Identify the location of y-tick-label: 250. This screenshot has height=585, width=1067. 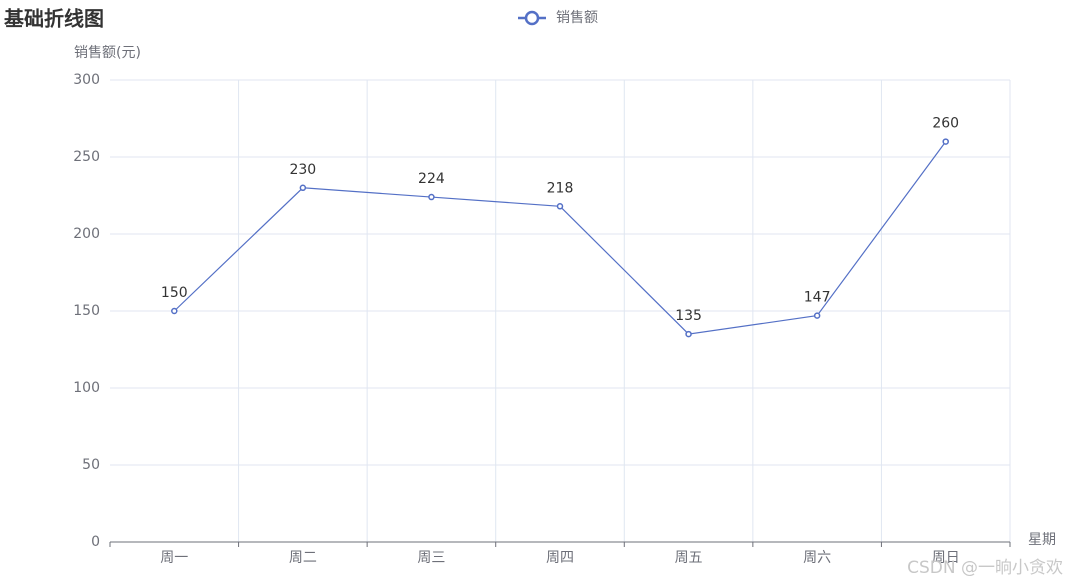
(86, 157).